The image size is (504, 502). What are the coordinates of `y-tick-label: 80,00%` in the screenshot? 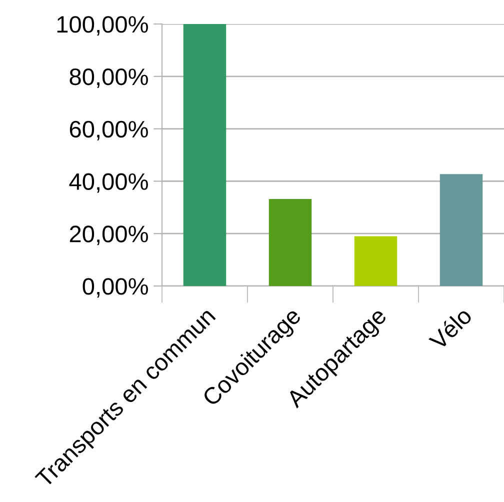 It's located at (109, 78).